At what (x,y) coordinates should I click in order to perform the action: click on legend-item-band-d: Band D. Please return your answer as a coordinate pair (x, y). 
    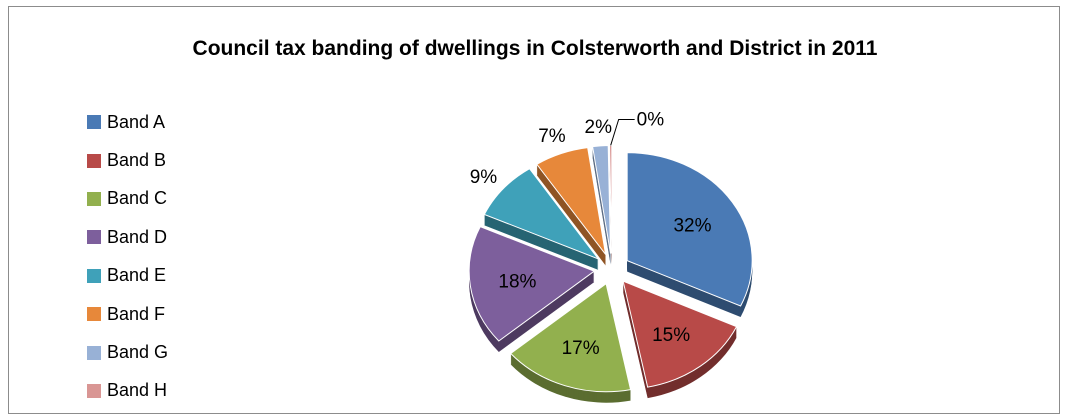
    Looking at the image, I should click on (127, 237).